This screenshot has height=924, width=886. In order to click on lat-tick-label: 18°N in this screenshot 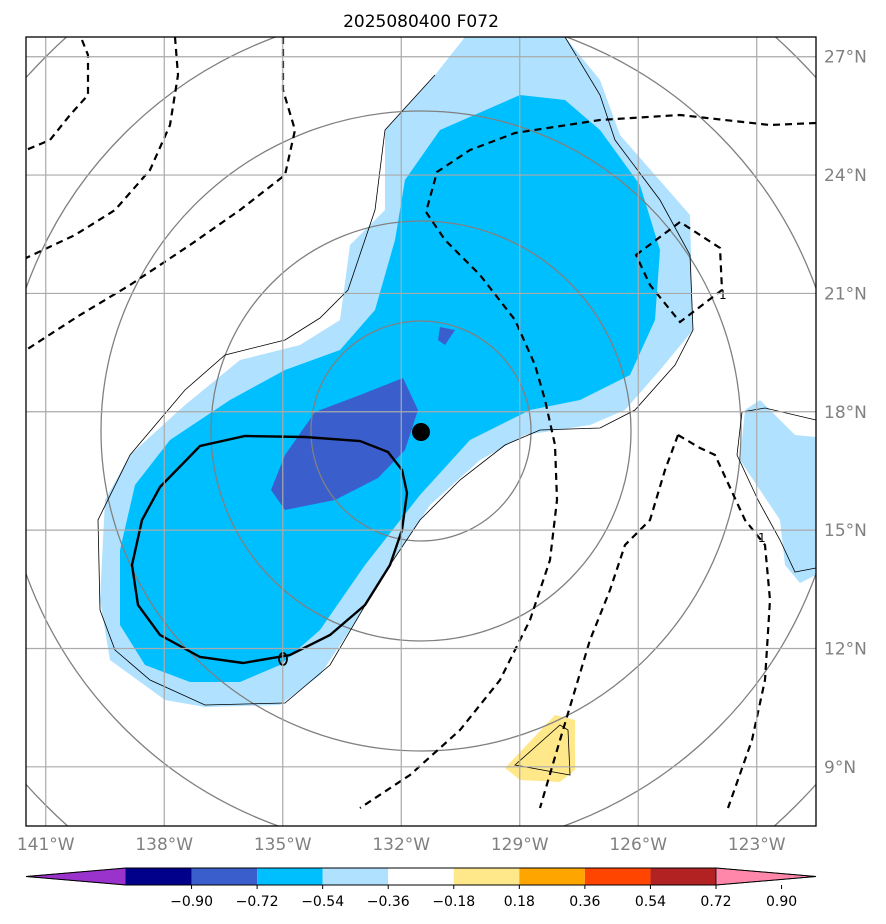, I will do `click(845, 413)`.